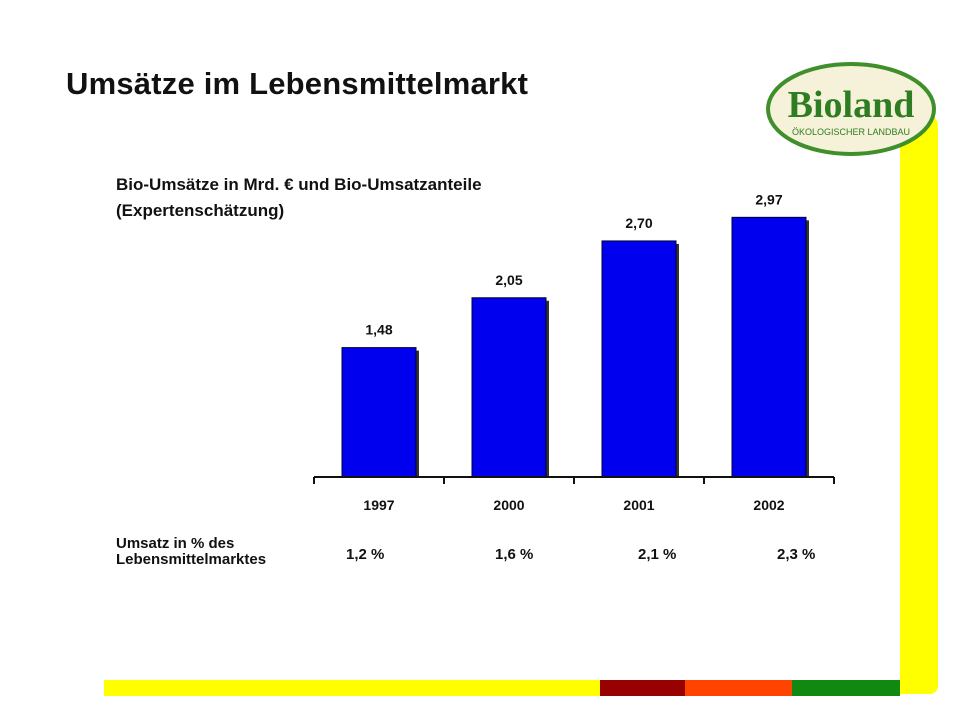 This screenshot has height=720, width=960. I want to click on value-label-2000: 2,05, so click(508, 280).